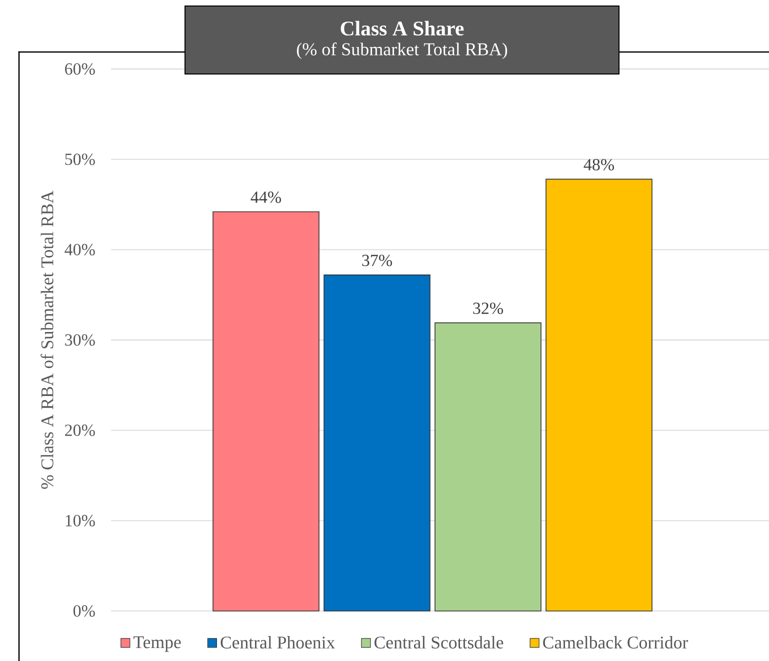 This screenshot has width=769, height=661. What do you see at coordinates (615, 642) in the screenshot?
I see `legend-label: Camelback Corridor` at bounding box center [615, 642].